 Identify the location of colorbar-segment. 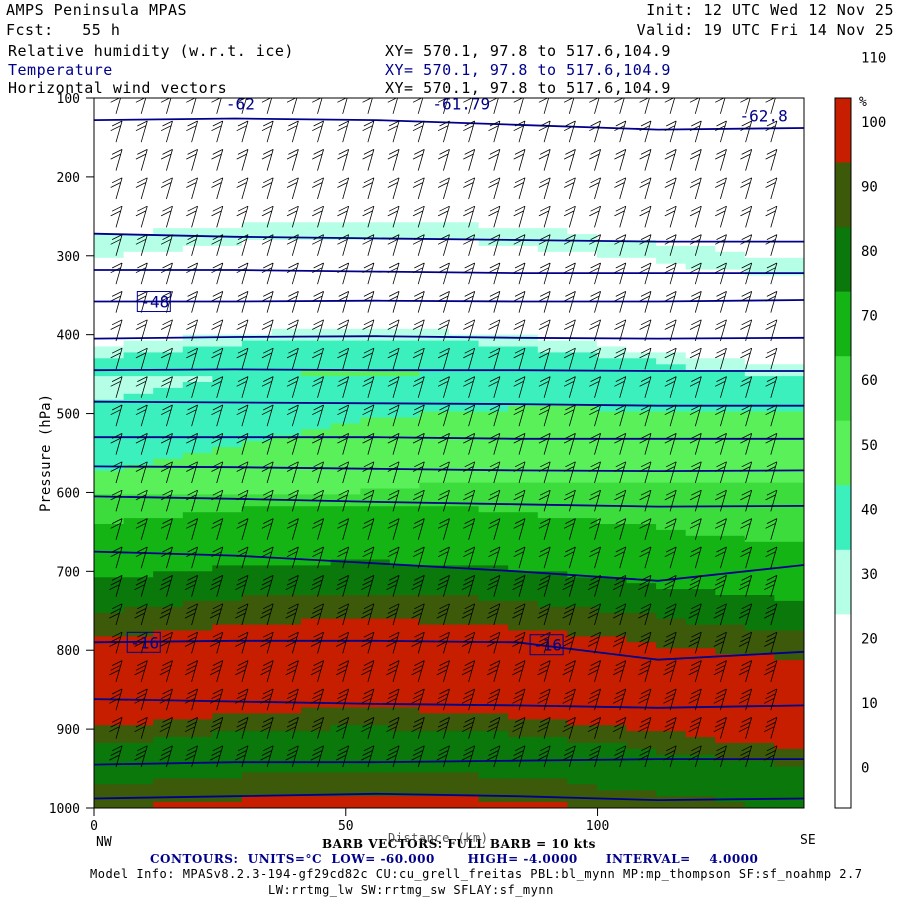
(843, 776).